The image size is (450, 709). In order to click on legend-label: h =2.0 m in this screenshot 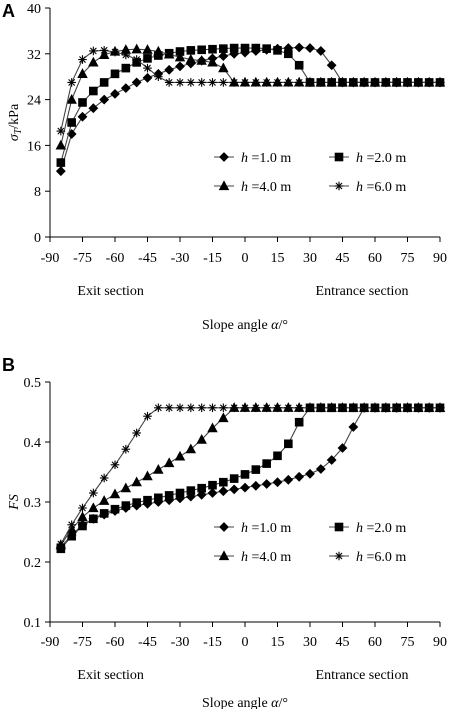, I will do `click(381, 158)`.